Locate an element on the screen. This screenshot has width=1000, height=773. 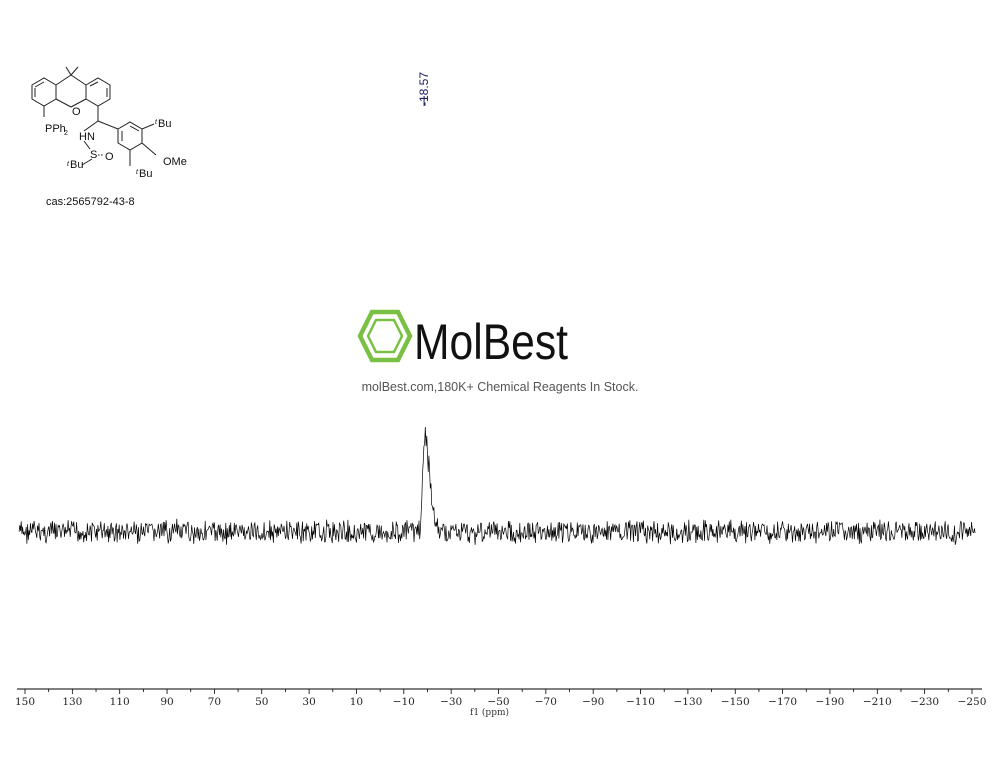
x-tick-label: 30 is located at coordinates (308, 702).